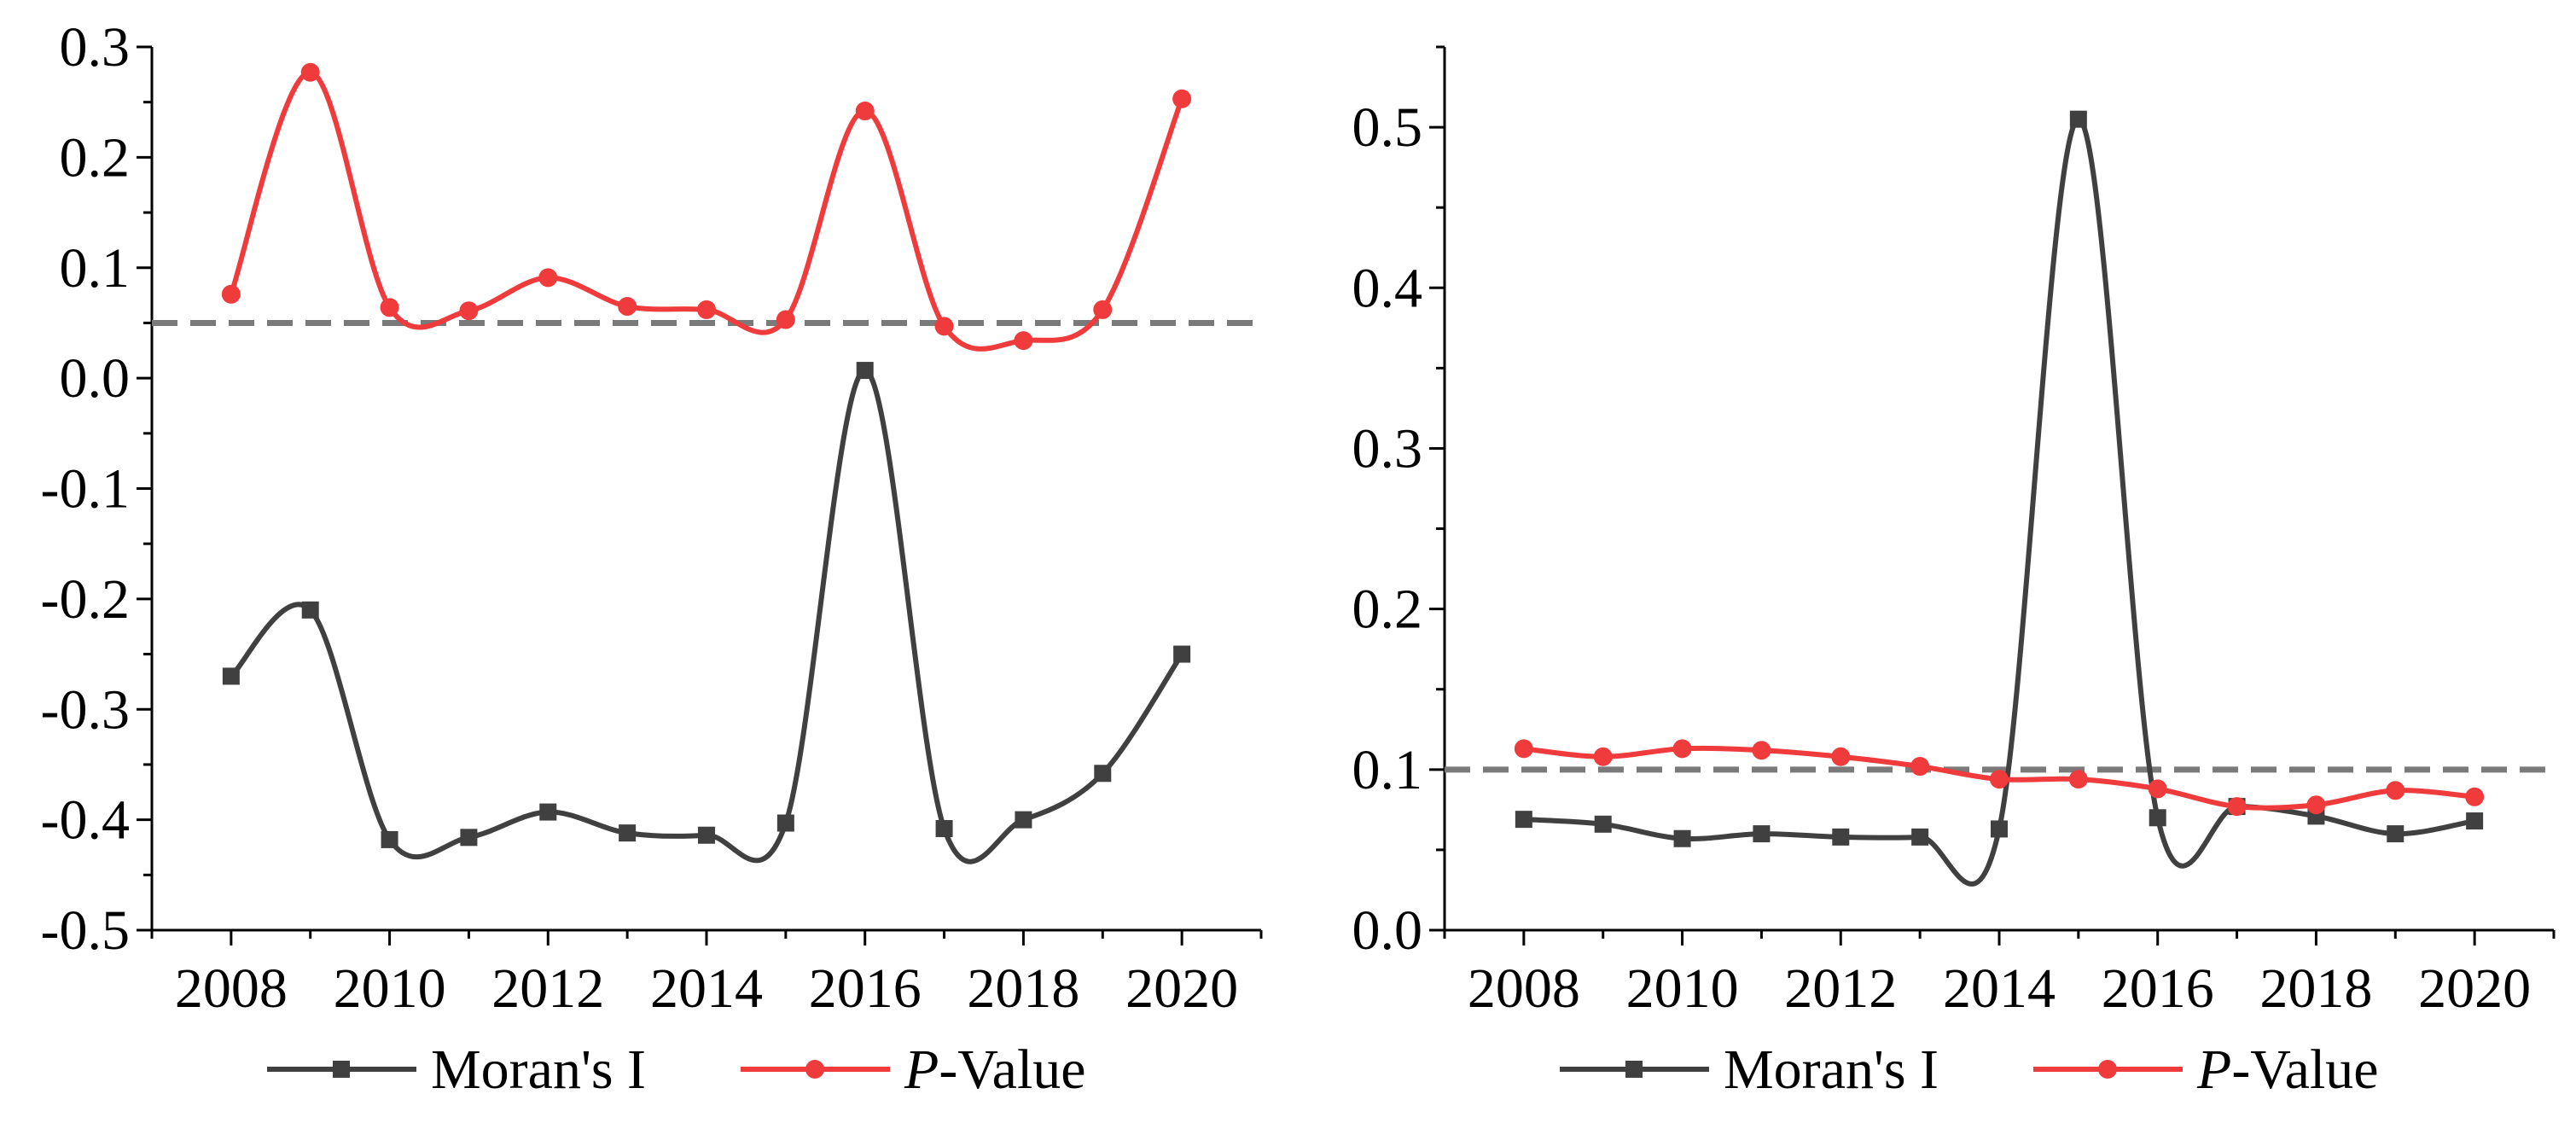 The width and height of the screenshot is (2576, 1123). Describe the element at coordinates (85, 930) in the screenshot. I see `y-tick-label: -0.5` at that location.